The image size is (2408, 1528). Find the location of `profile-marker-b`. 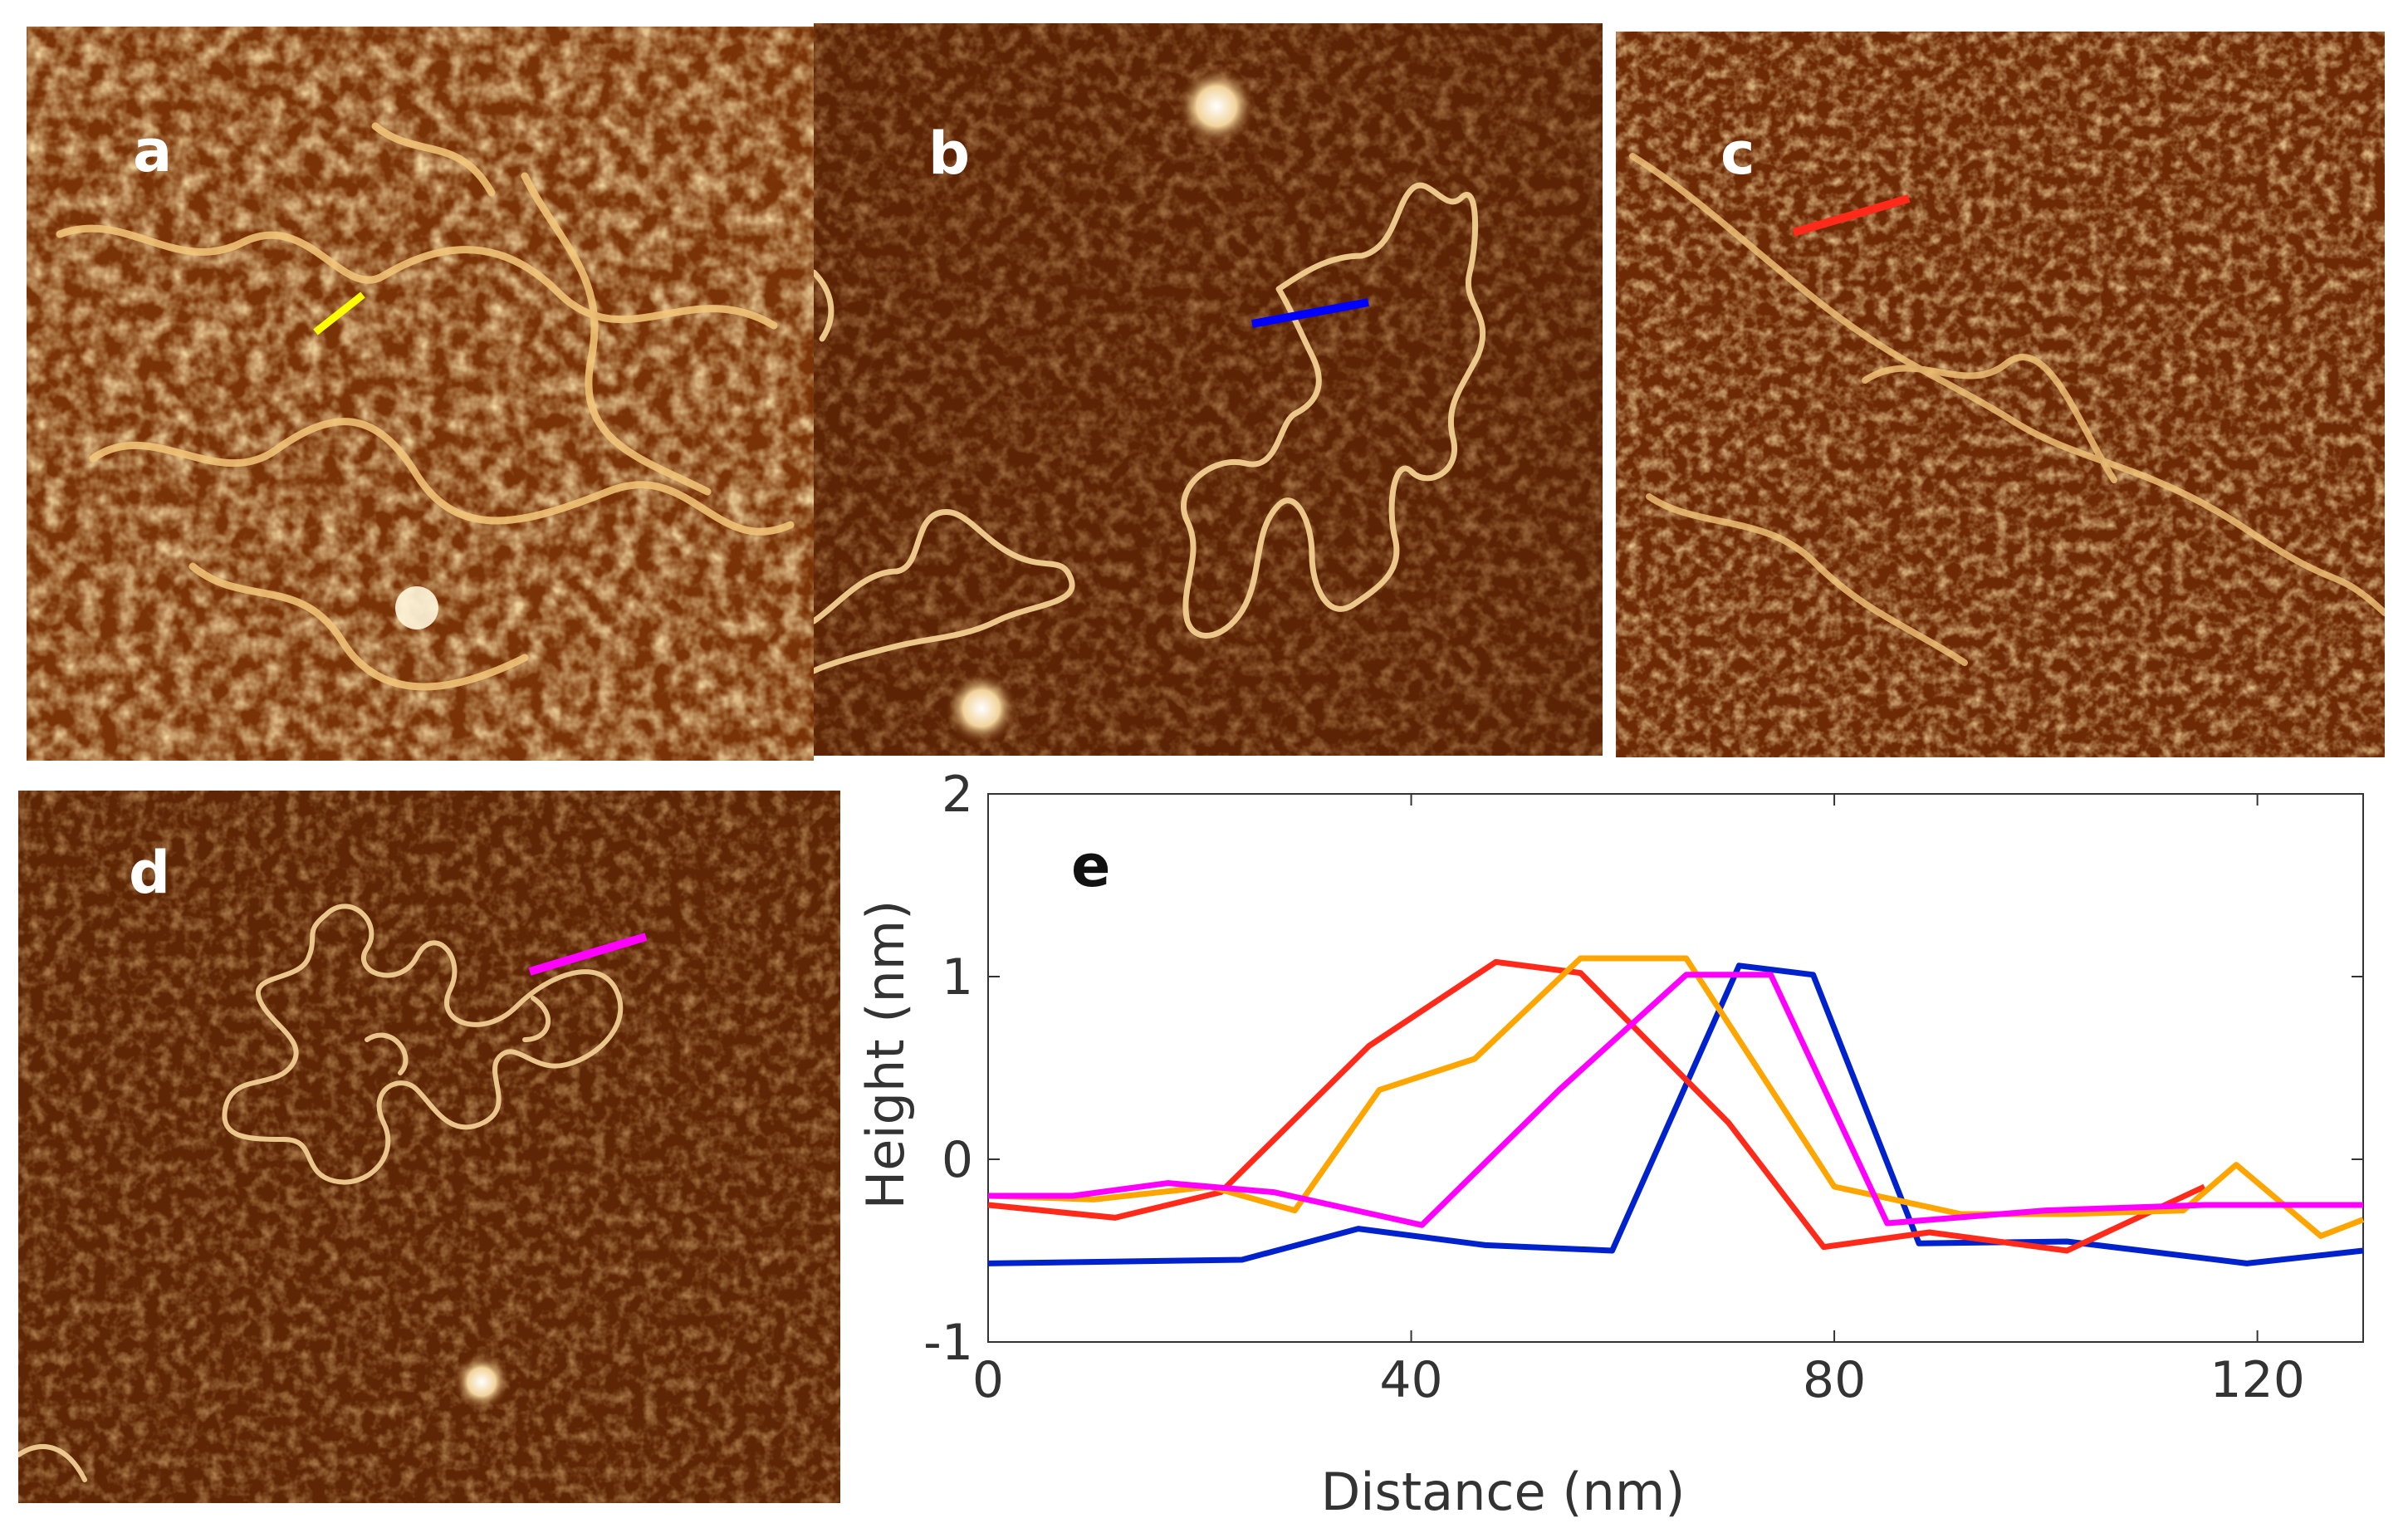

profile-marker-b is located at coordinates (1310, 313).